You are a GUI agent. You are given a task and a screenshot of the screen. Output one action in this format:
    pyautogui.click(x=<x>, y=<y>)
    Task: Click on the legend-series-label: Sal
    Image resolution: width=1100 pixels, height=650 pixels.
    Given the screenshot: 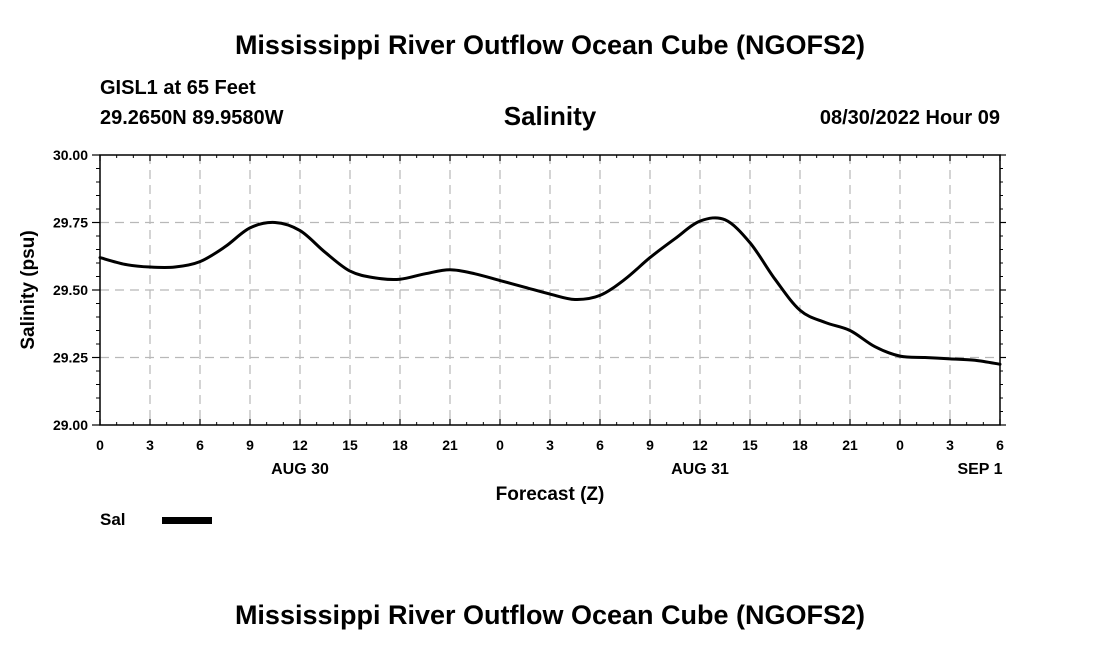 What is the action you would take?
    pyautogui.click(x=113, y=519)
    